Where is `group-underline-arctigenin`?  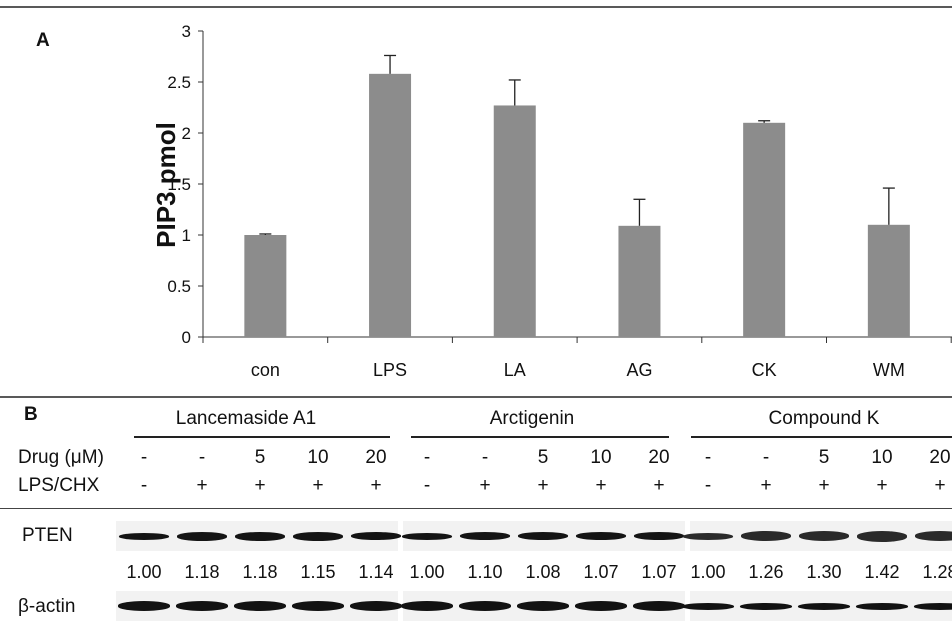 group-underline-arctigenin is located at coordinates (540, 437).